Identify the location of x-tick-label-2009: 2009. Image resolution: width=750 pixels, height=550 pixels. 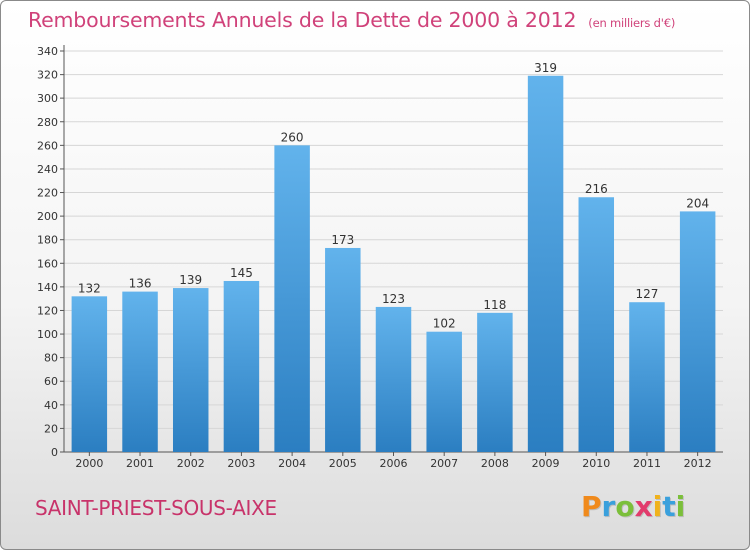
(546, 463).